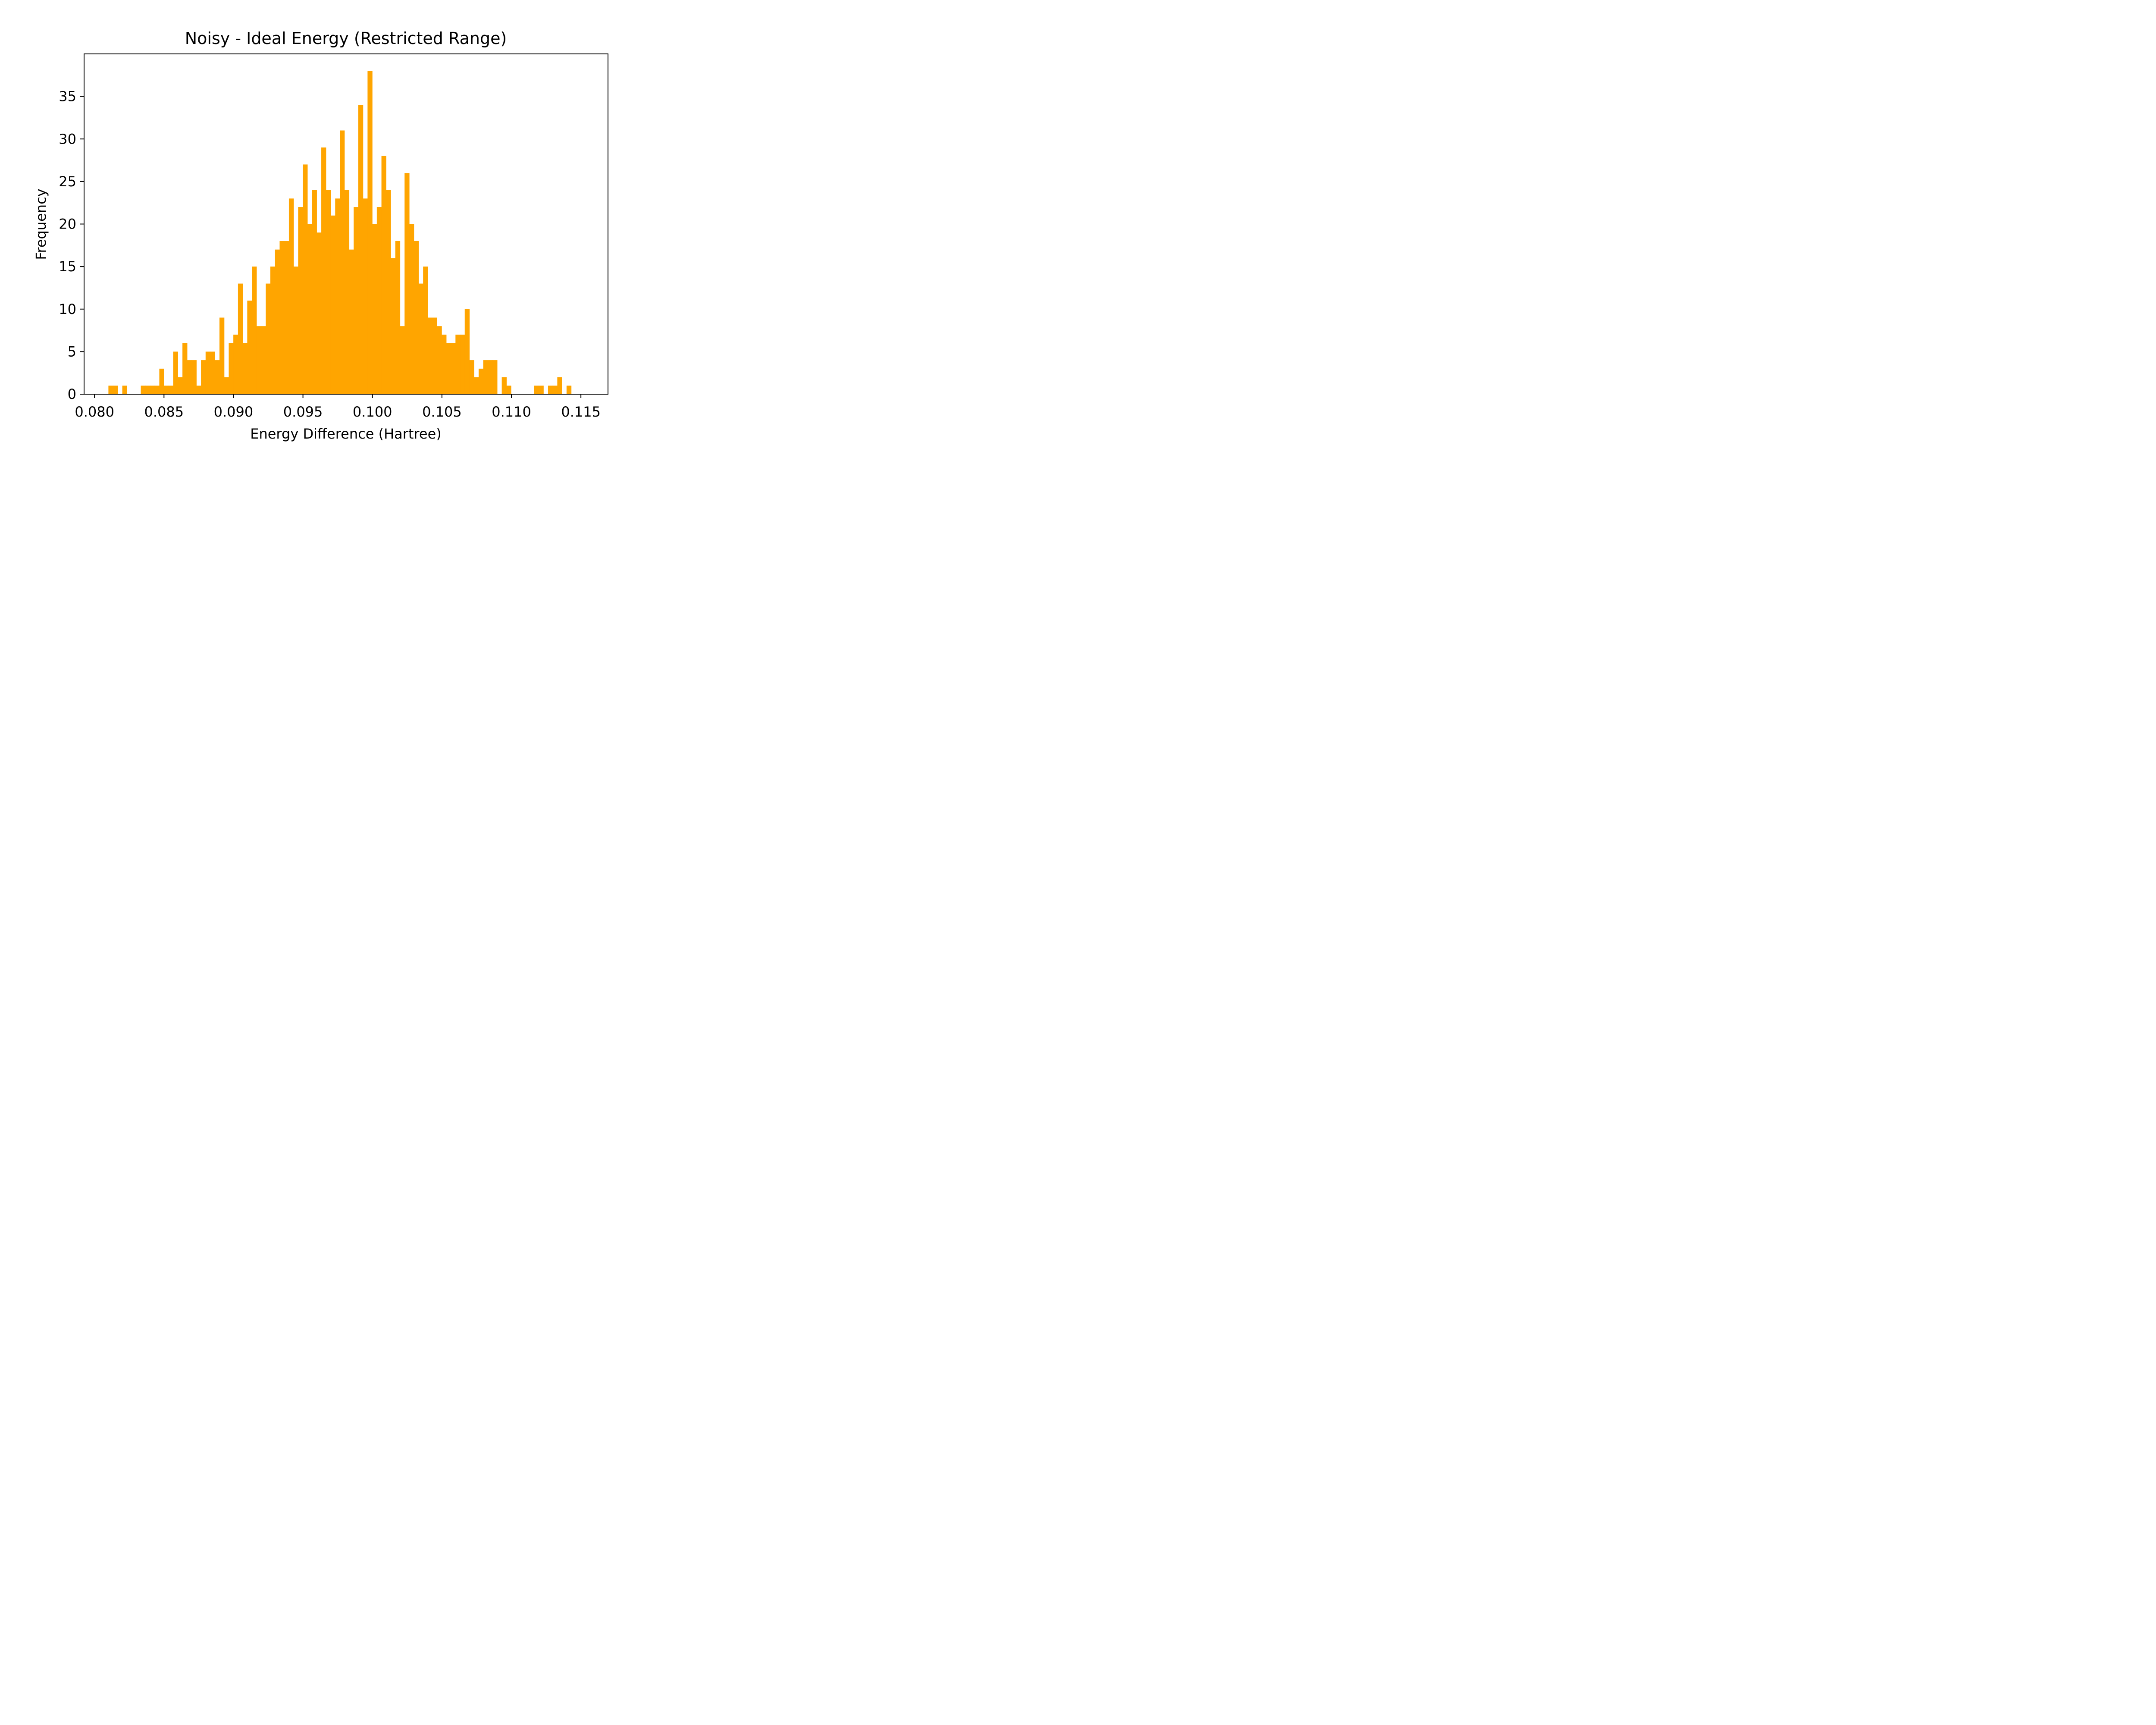  I want to click on x-tick-label: 0.110, so click(511, 412).